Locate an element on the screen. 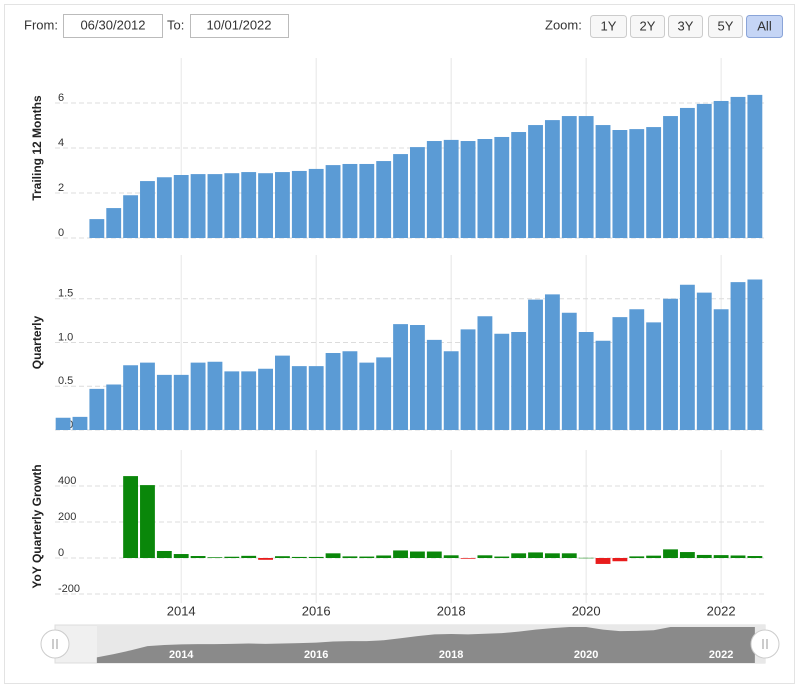 This screenshot has width=799, height=697. y-tick-label: 1.5 is located at coordinates (65, 294).